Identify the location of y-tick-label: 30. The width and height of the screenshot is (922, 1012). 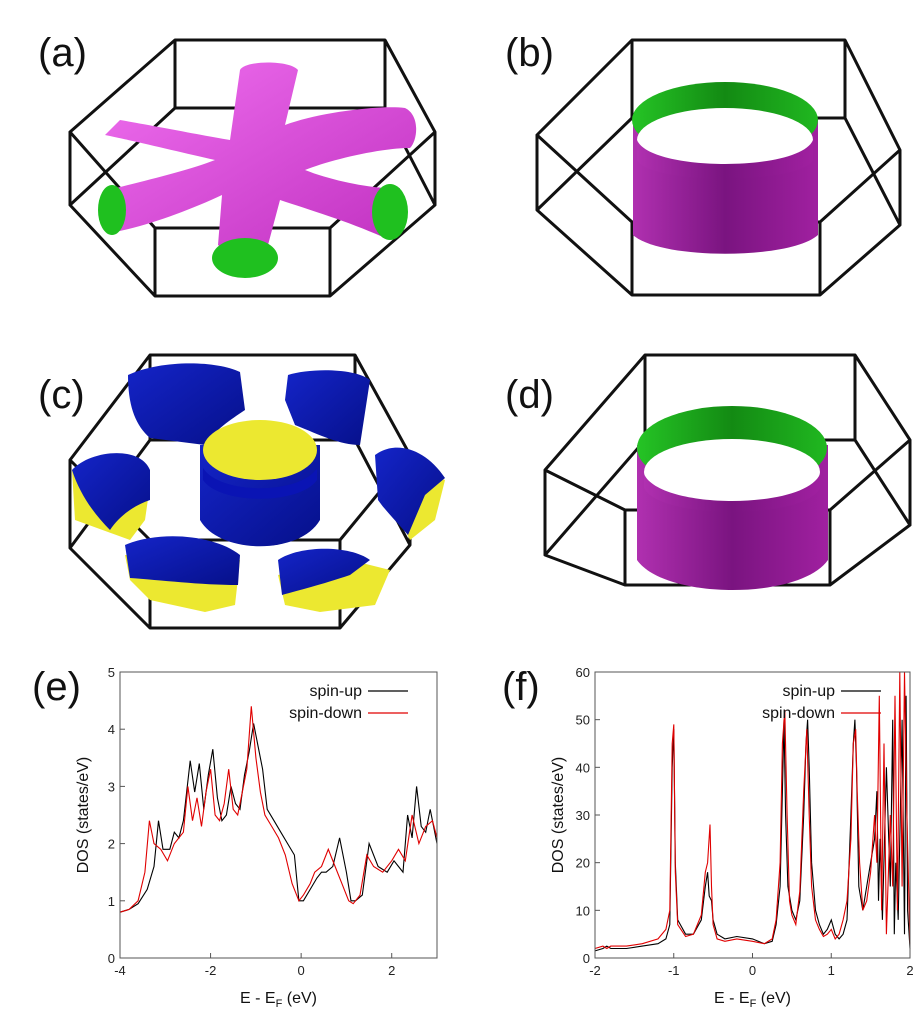
(583, 815).